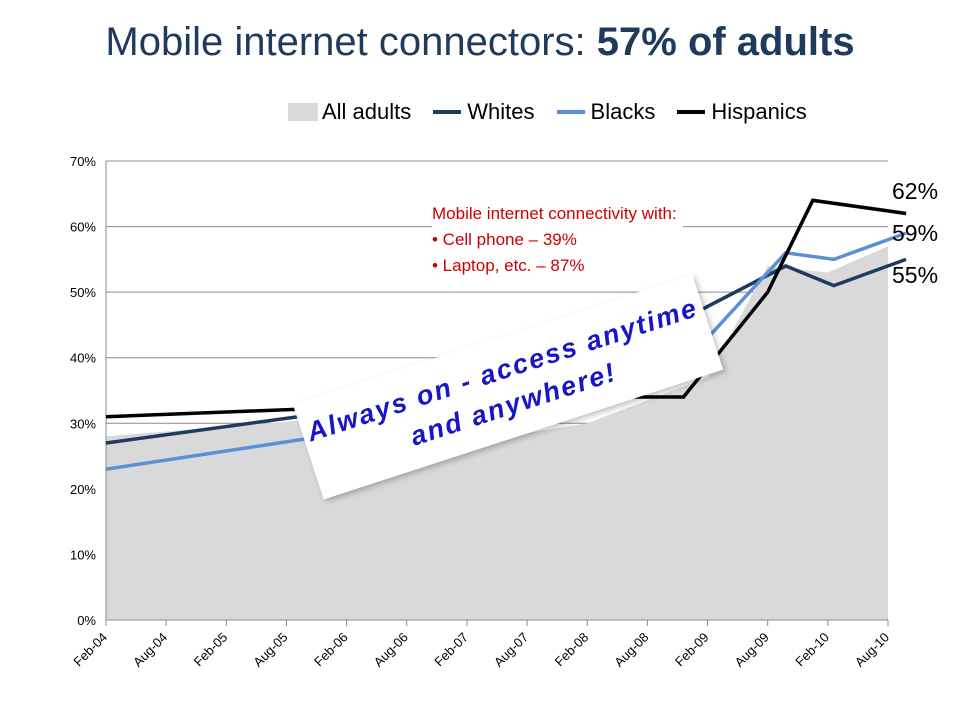 Image resolution: width=960 pixels, height=720 pixels. I want to click on legend-swatch-hispanics, so click(691, 112).